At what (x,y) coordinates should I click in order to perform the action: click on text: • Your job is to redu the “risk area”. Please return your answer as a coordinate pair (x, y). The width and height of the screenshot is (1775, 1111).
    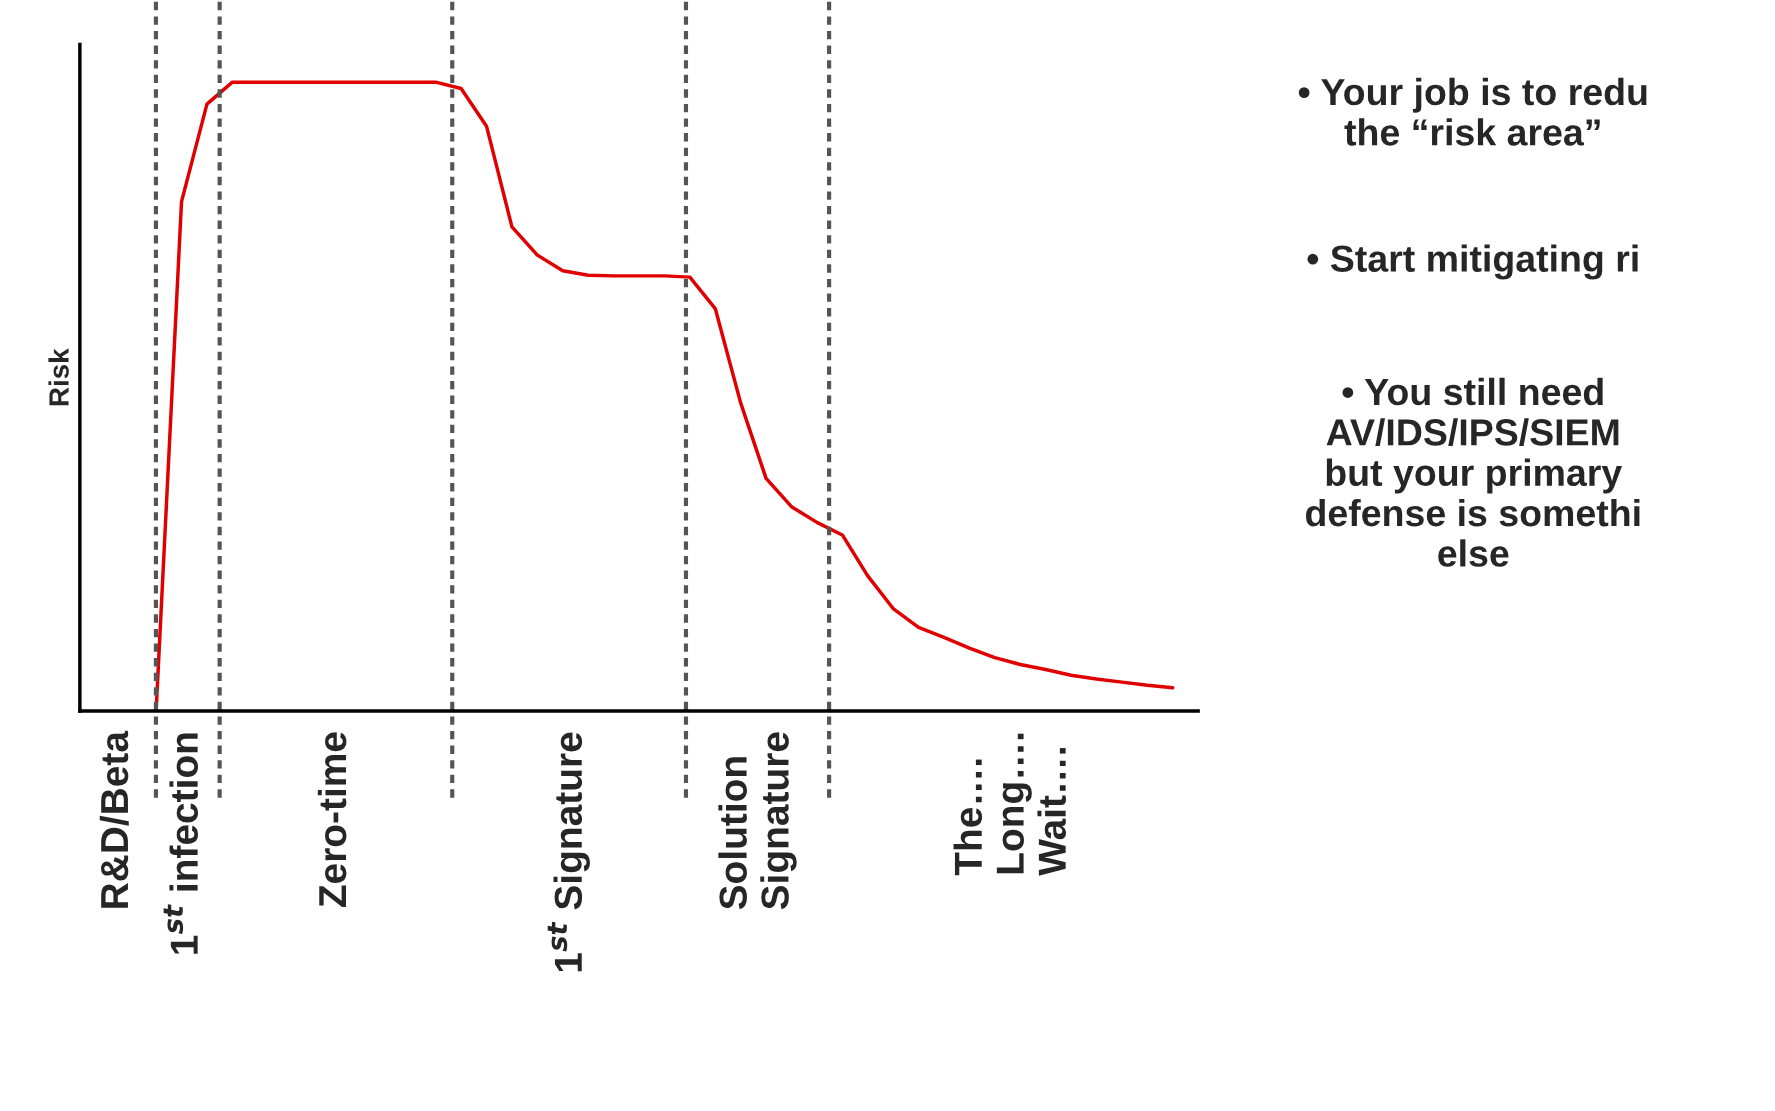
    Looking at the image, I should click on (1472, 111).